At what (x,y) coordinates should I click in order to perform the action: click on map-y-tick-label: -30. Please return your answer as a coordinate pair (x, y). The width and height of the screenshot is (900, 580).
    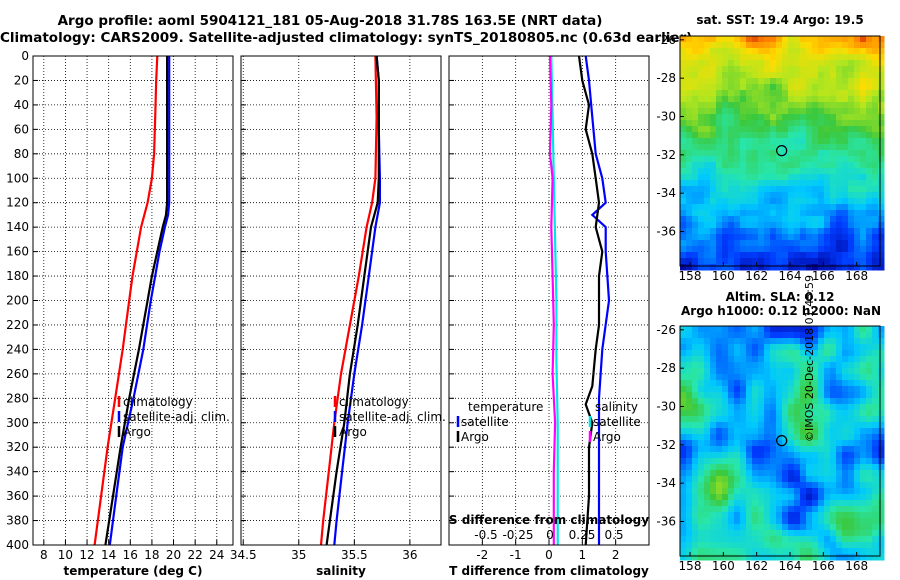
    Looking at the image, I should click on (666, 117).